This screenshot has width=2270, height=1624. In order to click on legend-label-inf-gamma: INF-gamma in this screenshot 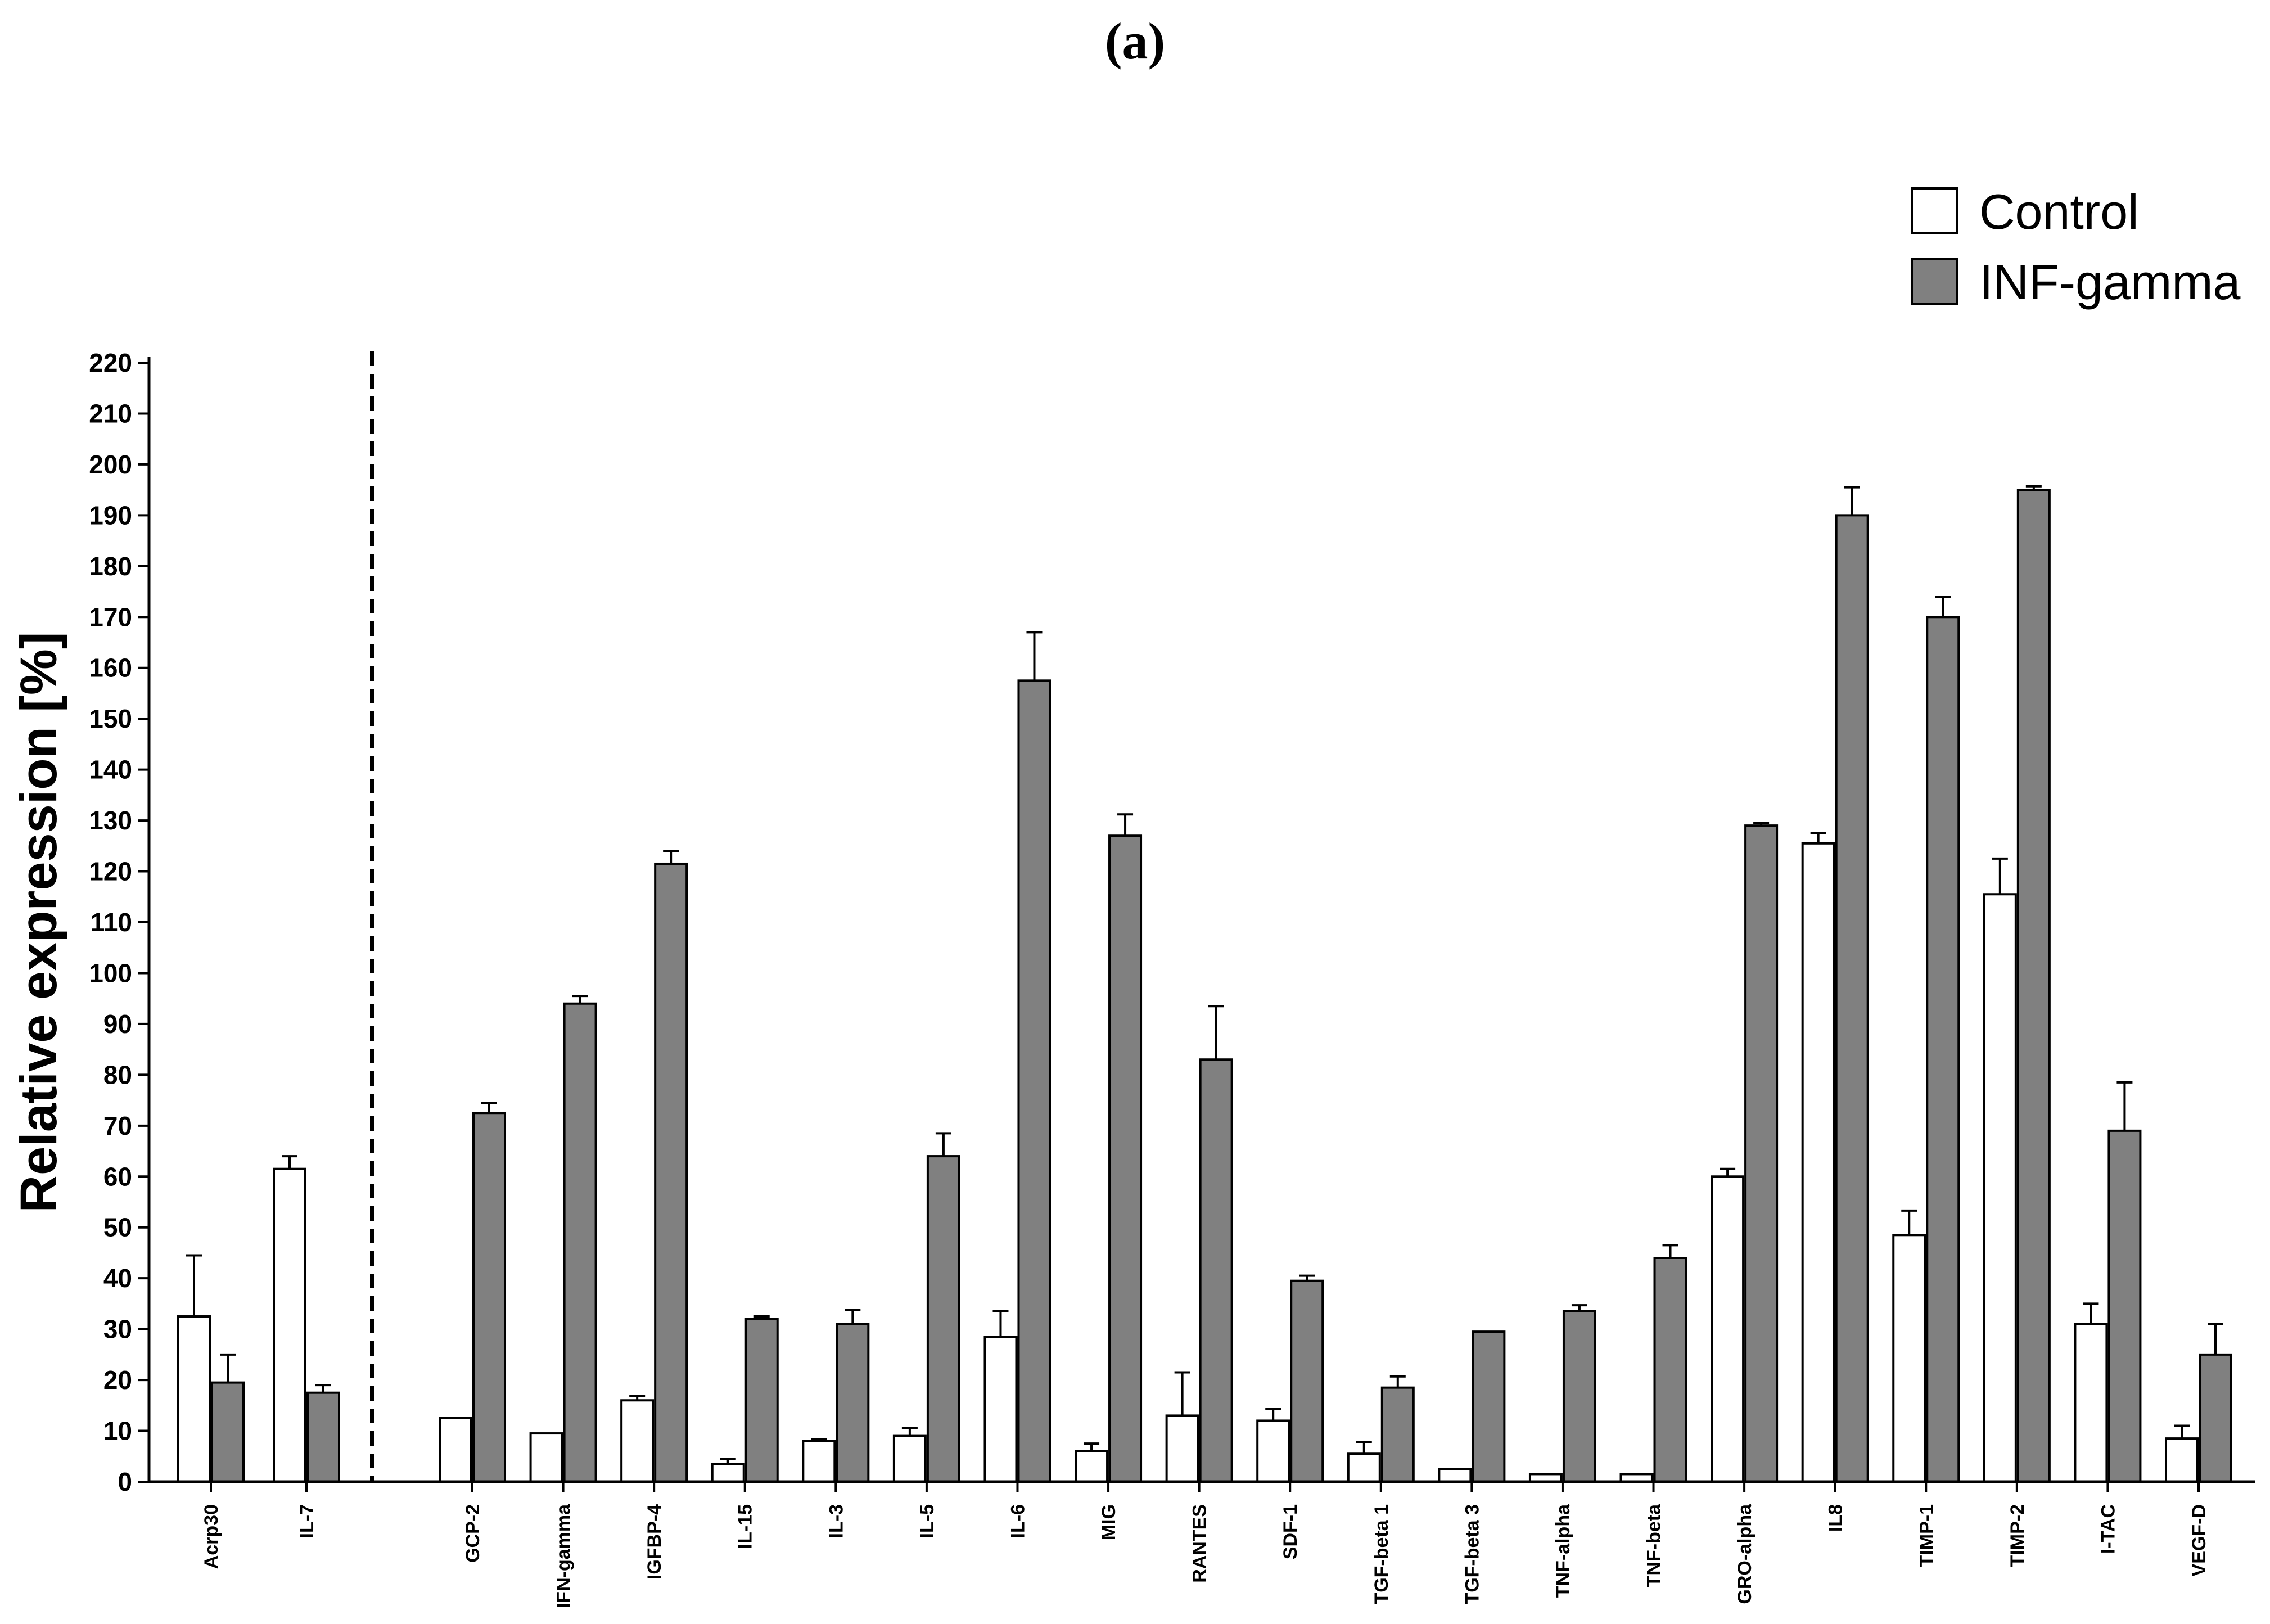, I will do `click(2110, 282)`.